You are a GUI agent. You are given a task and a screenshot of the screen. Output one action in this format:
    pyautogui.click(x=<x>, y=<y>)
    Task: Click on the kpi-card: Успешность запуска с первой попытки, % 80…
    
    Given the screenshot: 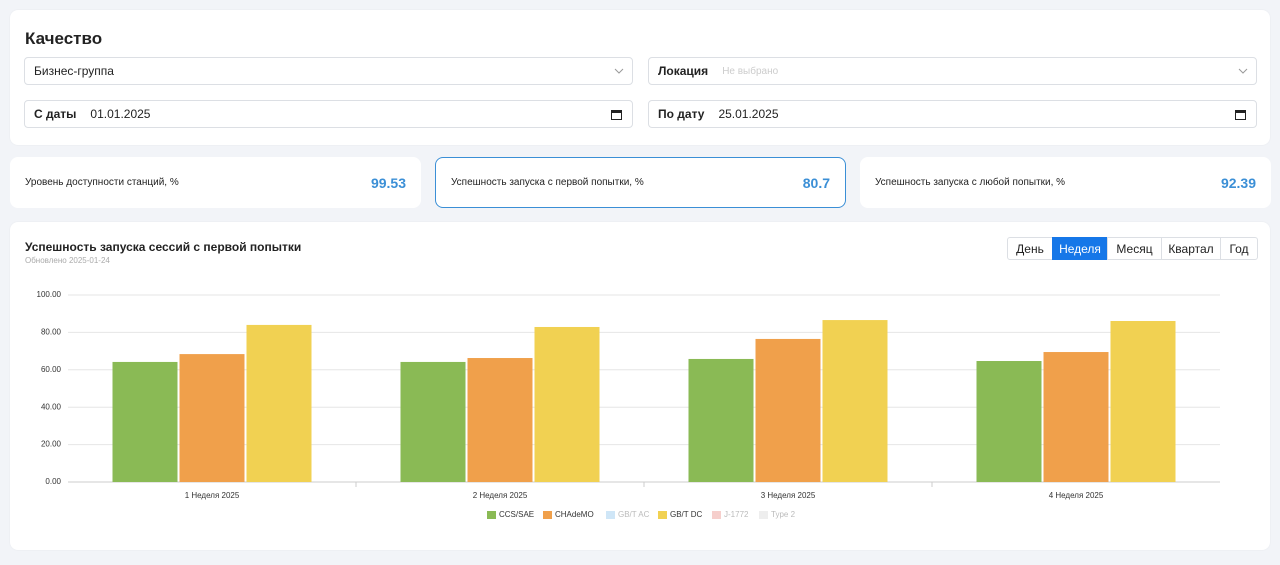 What is the action you would take?
    pyautogui.click(x=640, y=182)
    